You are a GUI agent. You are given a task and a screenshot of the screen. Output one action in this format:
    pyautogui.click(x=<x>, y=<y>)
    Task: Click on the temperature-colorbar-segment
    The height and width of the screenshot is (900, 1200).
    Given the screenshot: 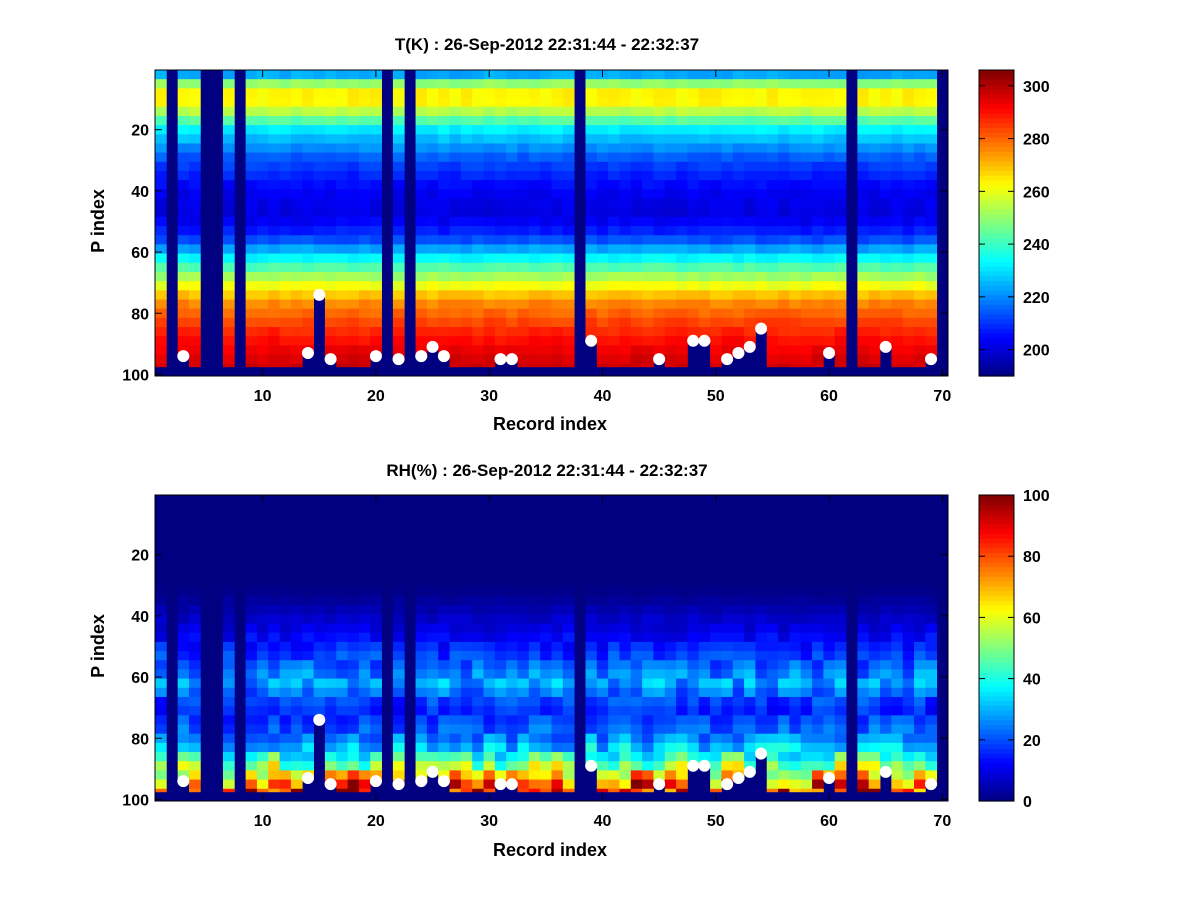 What is the action you would take?
    pyautogui.click(x=996, y=249)
    